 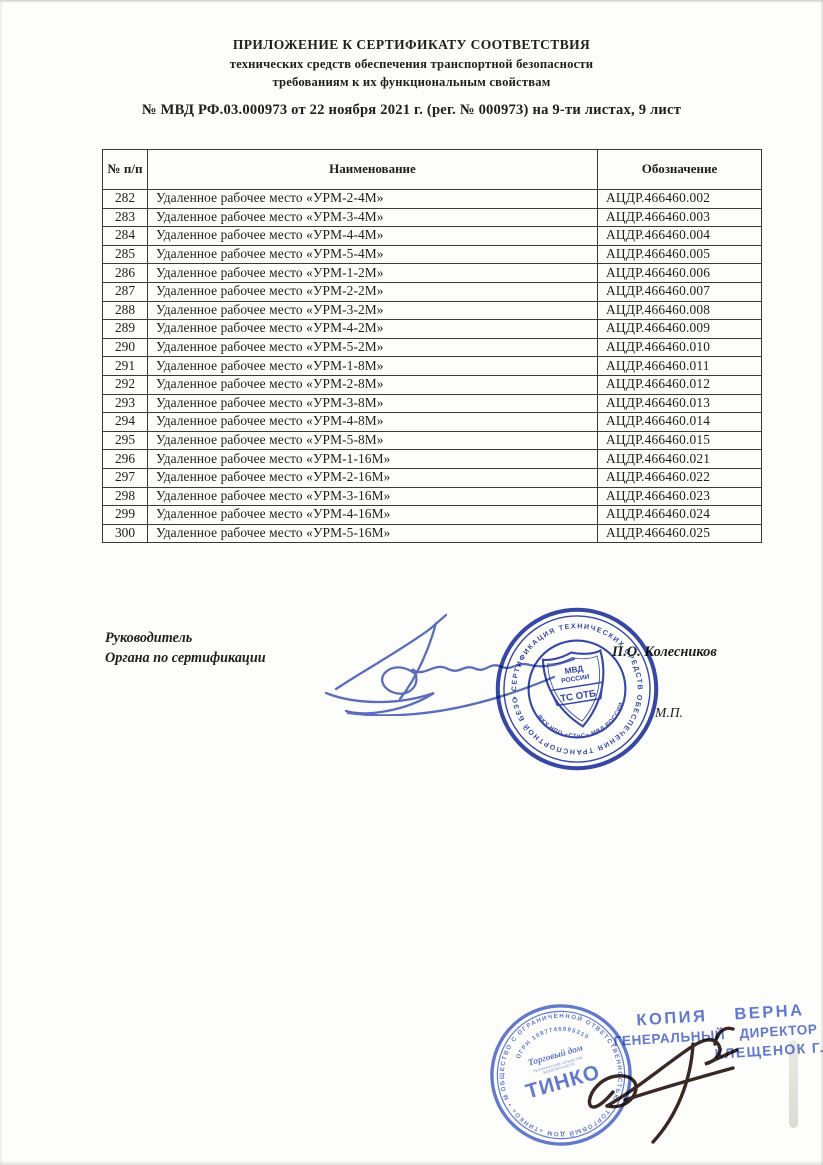 I want to click on table-header-row: № п/п Наименование Обозначение, so click(x=432, y=169).